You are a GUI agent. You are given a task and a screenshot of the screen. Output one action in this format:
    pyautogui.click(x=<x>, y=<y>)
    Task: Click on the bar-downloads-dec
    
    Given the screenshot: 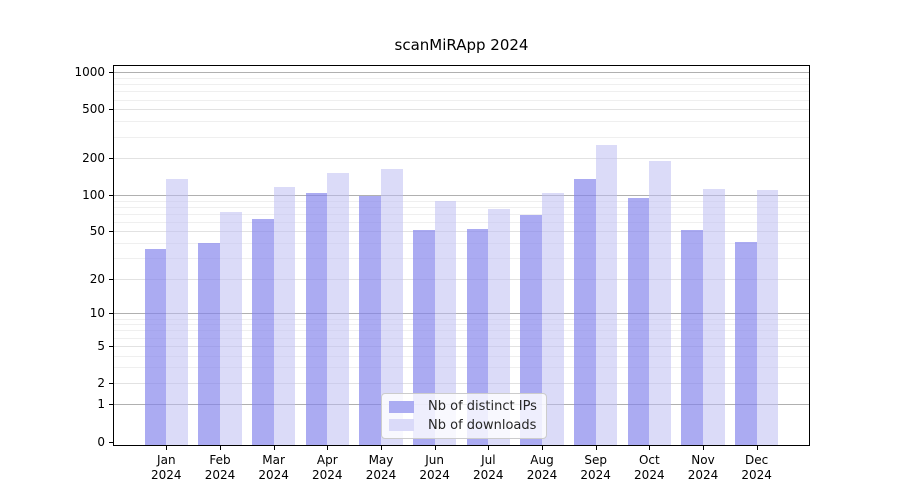 What is the action you would take?
    pyautogui.click(x=767, y=317)
    